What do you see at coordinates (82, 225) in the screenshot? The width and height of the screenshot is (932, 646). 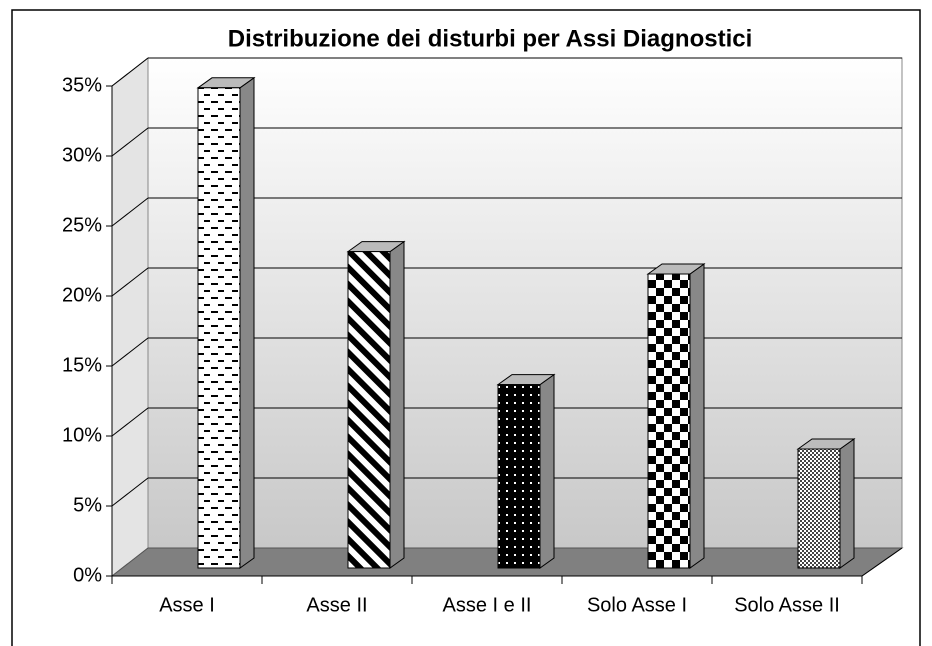 I see `y-tick-label: 25%` at bounding box center [82, 225].